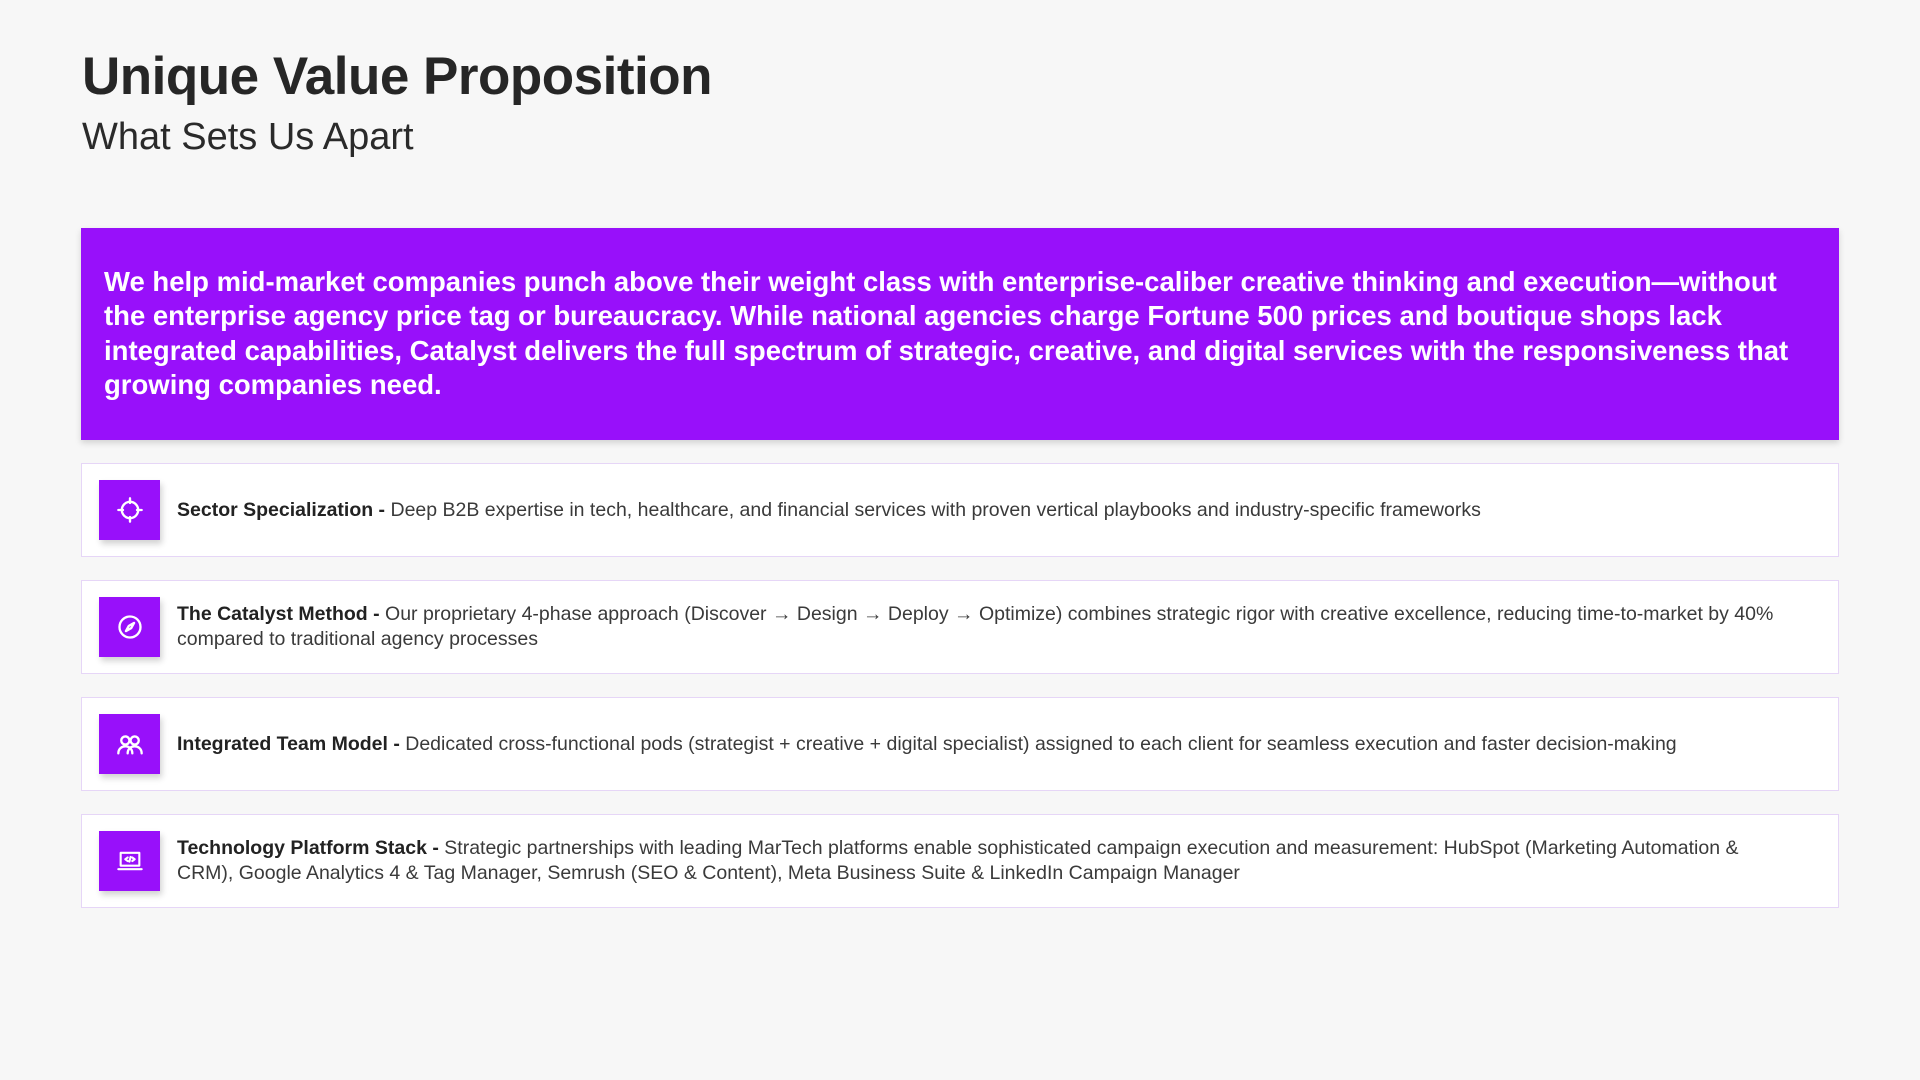  What do you see at coordinates (129, 627) in the screenshot?
I see `compass-icon` at bounding box center [129, 627].